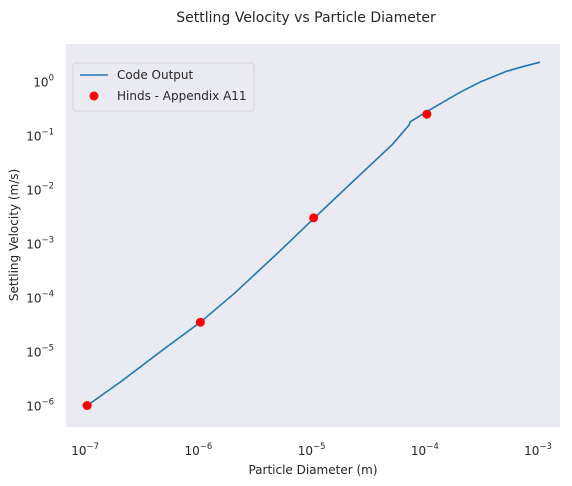  Describe the element at coordinates (40, 406) in the screenshot. I see `y-tick-label: 10⁻⁶` at that location.